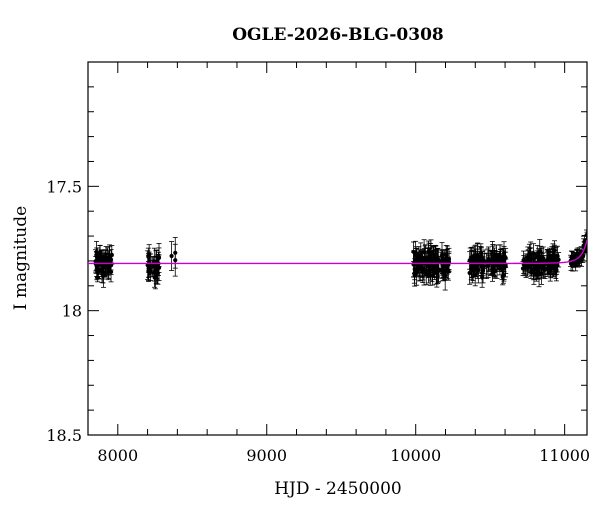 Image resolution: width=600 pixels, height=512 pixels. I want to click on x-tick-label: 10000, so click(415, 455).